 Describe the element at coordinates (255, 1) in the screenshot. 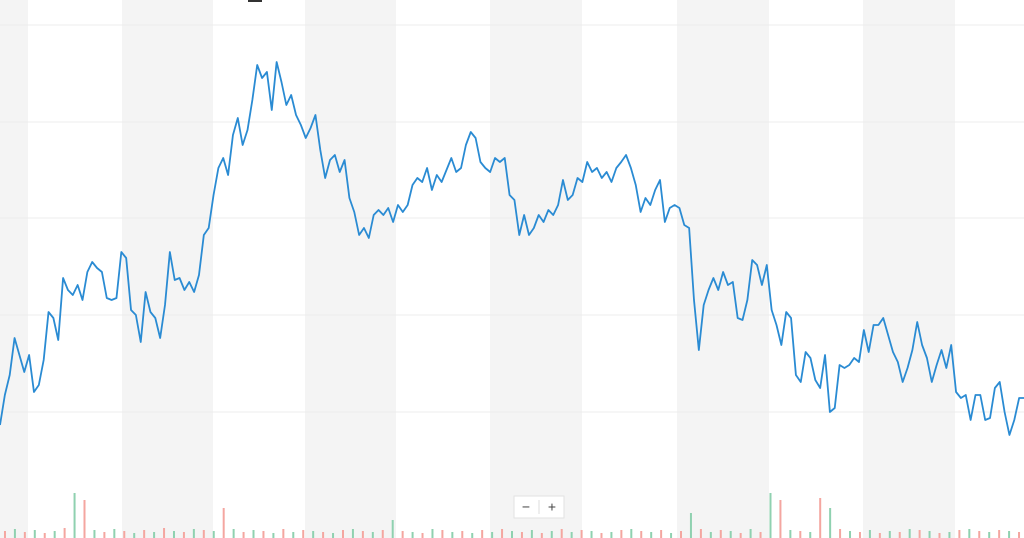

I see `top-marker` at that location.